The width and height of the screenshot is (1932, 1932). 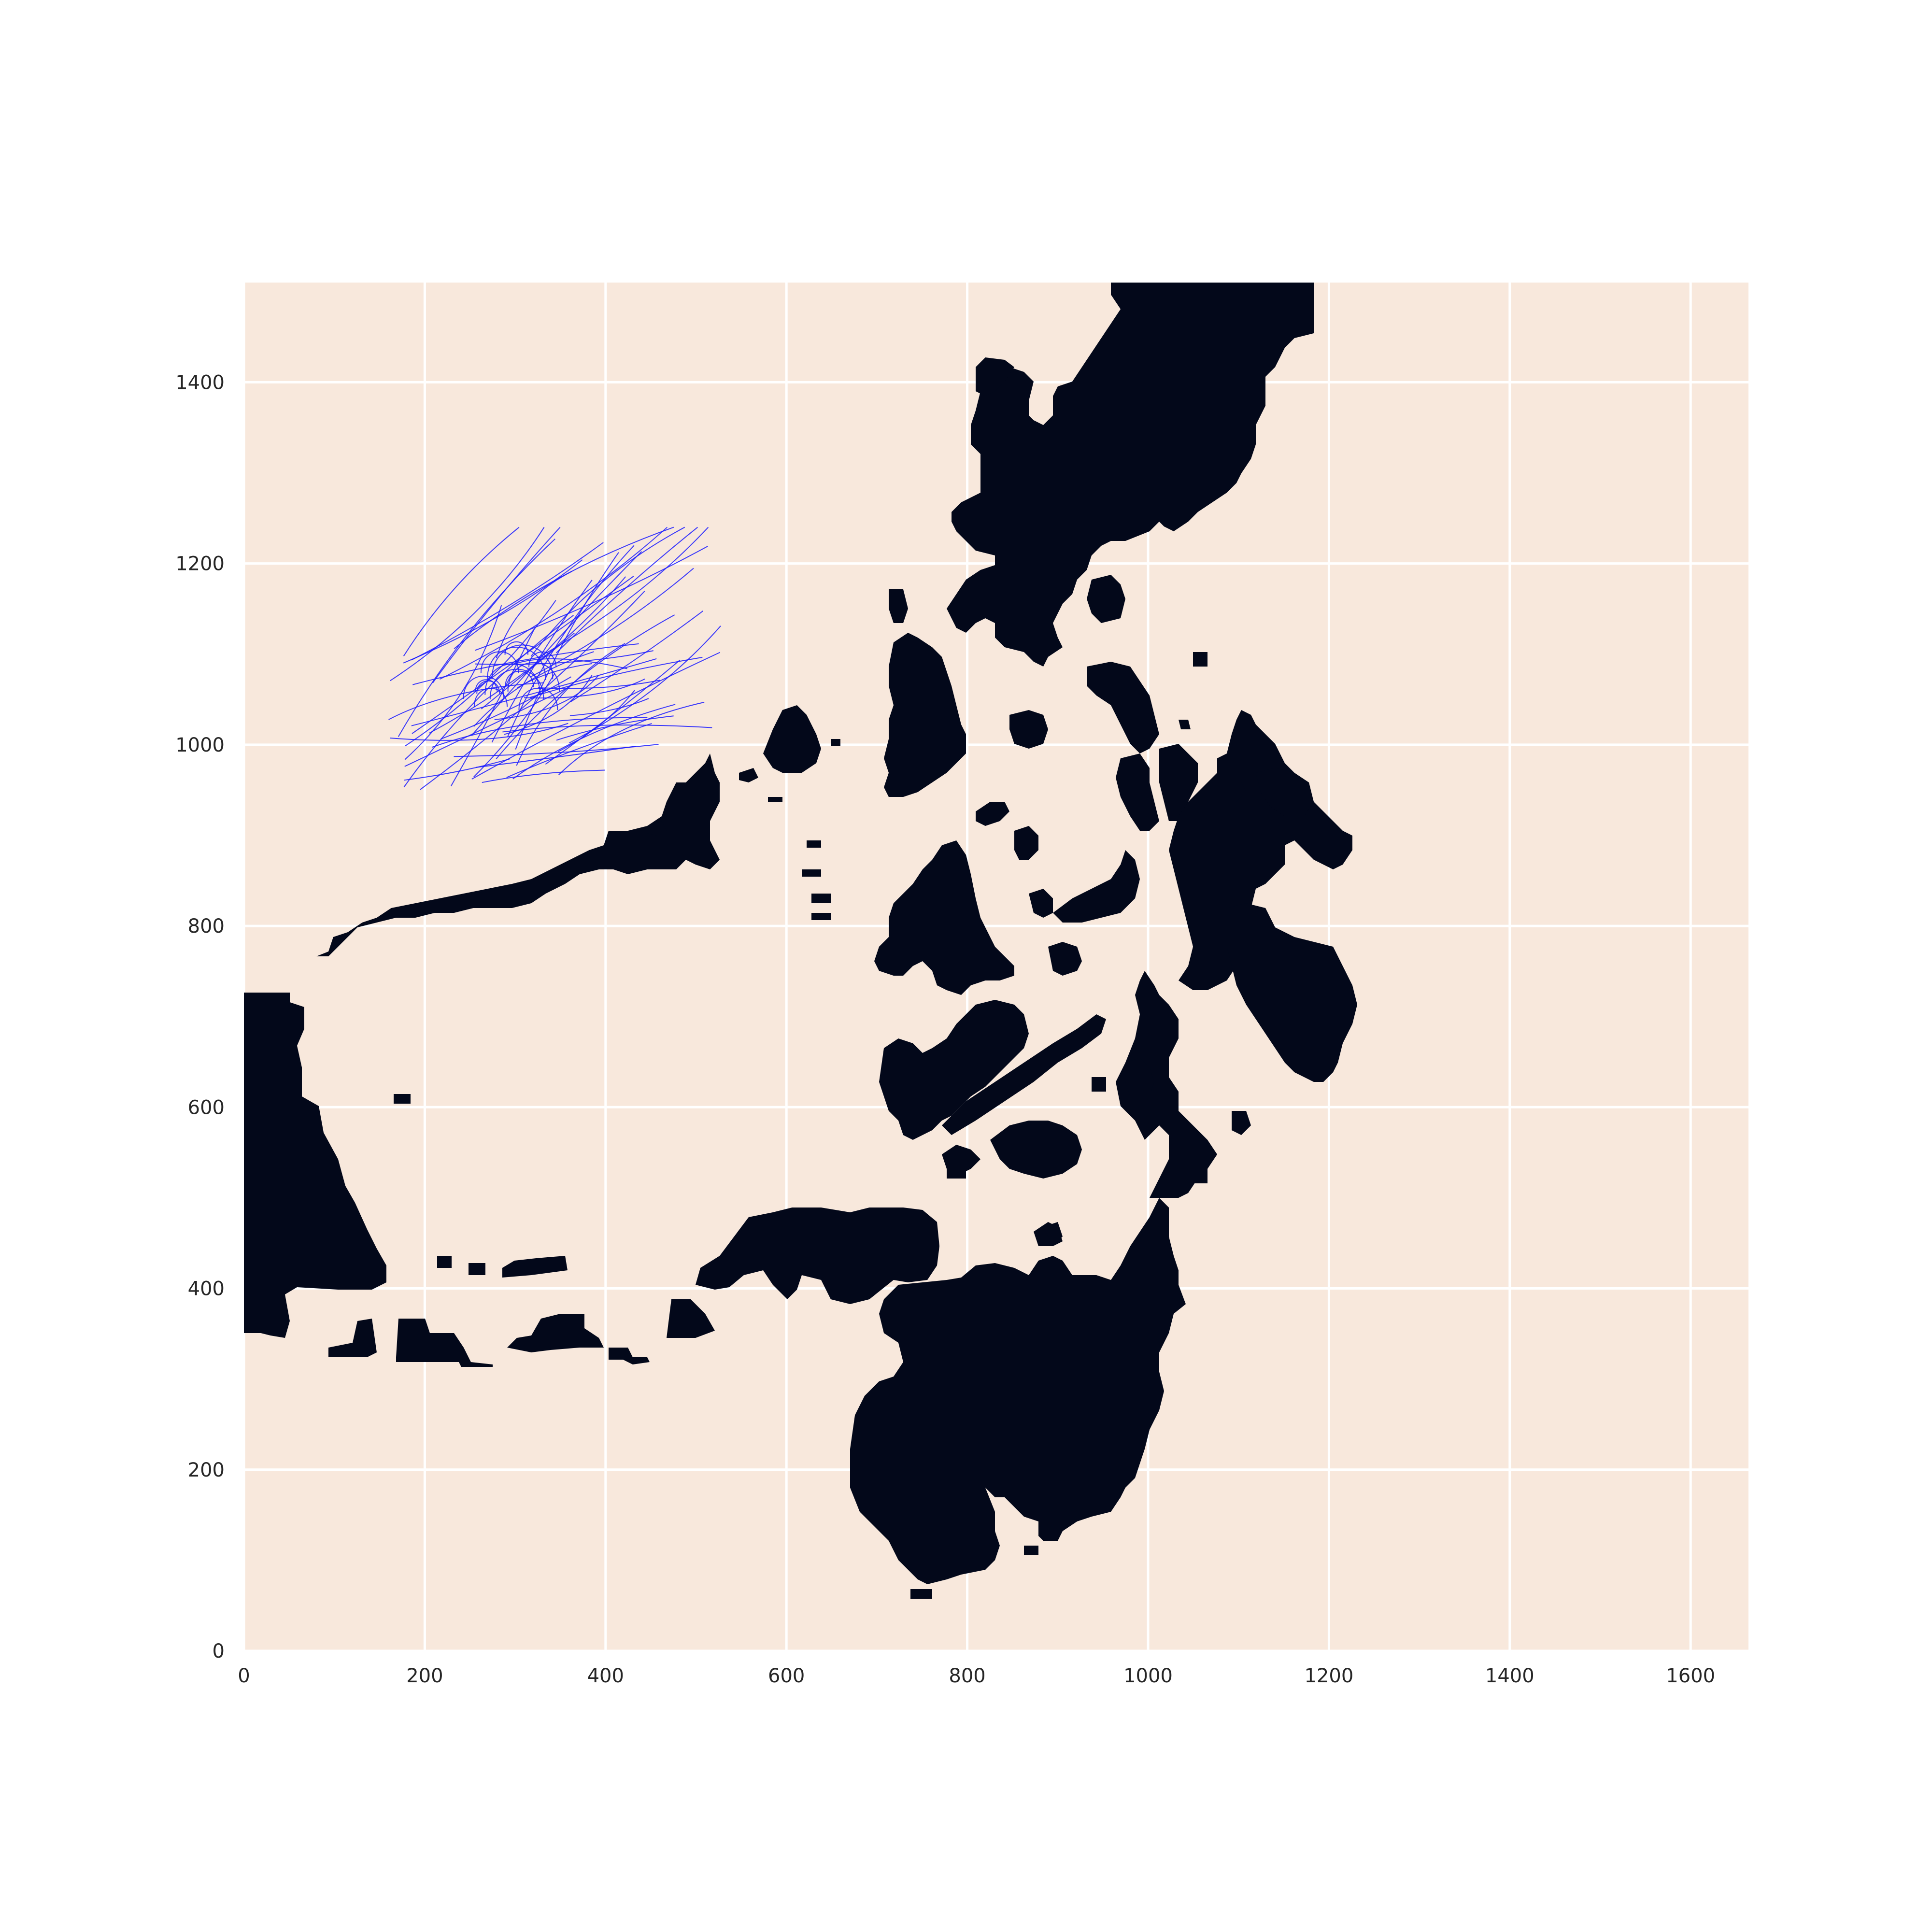 What do you see at coordinates (657, 828) in the screenshot?
I see `land-north-chain-islet-a` at bounding box center [657, 828].